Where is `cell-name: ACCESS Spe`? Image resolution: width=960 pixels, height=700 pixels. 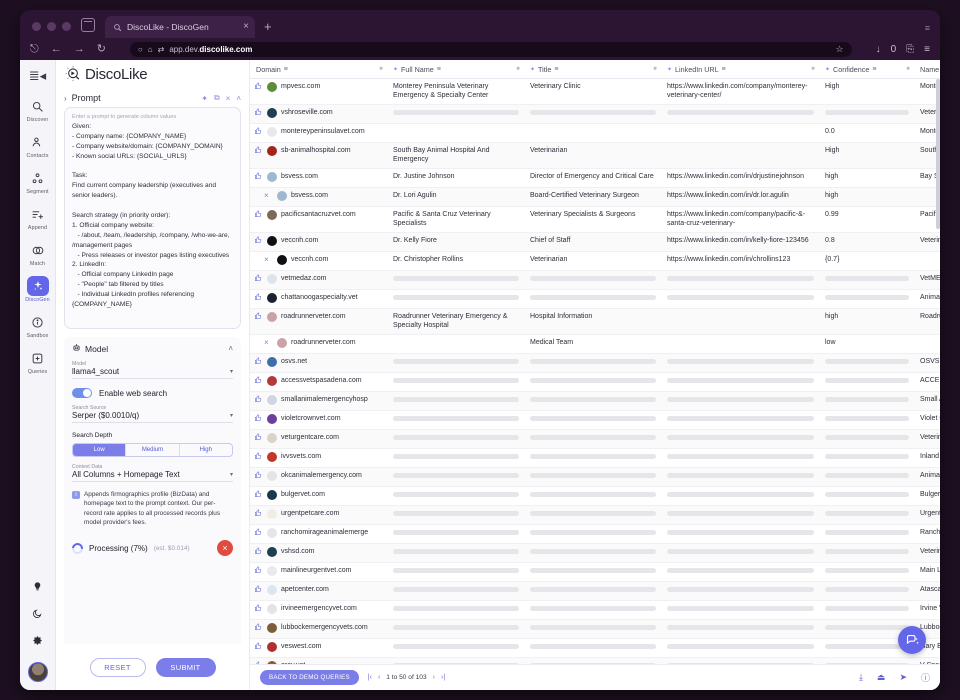 cell-name: ACCESS Spe is located at coordinates (930, 380).